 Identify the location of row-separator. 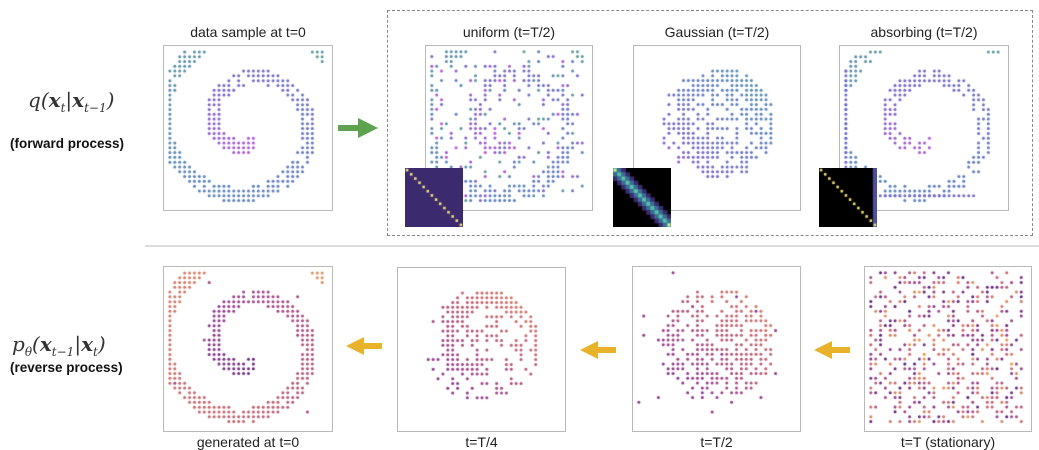
(592, 246).